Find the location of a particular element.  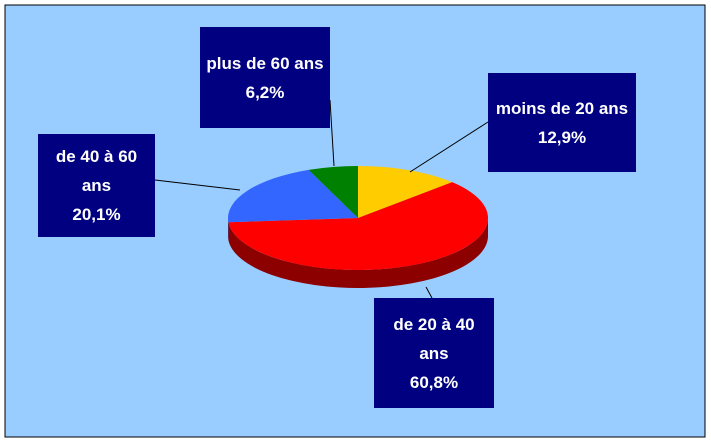

value-label: 20,1% is located at coordinates (96, 214).